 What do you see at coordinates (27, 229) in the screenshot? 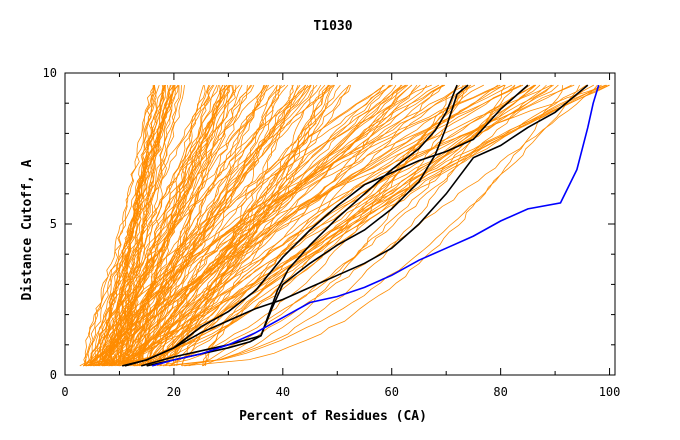
I see `y-axis-label: Distance Cutoff, A` at bounding box center [27, 229].